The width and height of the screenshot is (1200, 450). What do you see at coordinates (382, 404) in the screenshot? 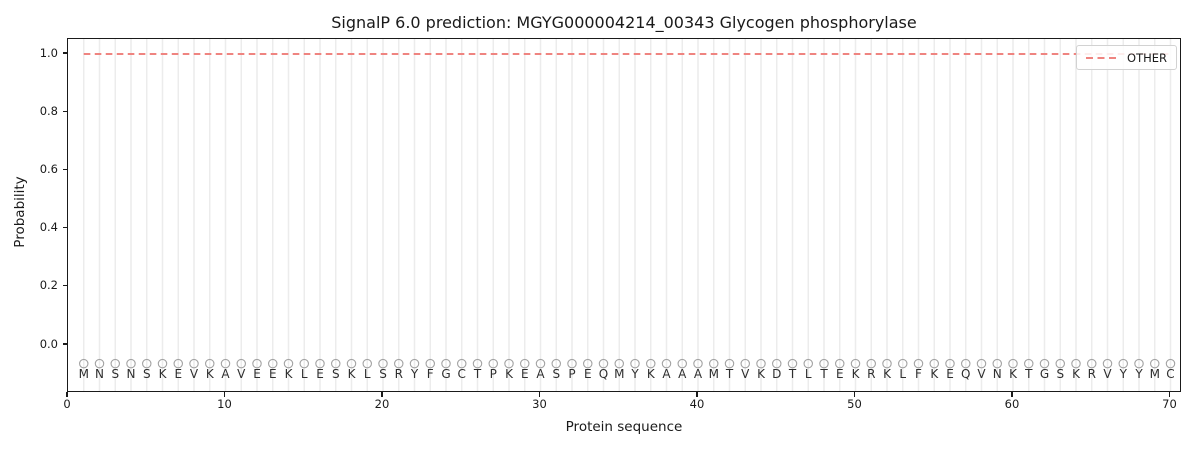
I see `x-tick-label: 20` at bounding box center [382, 404].